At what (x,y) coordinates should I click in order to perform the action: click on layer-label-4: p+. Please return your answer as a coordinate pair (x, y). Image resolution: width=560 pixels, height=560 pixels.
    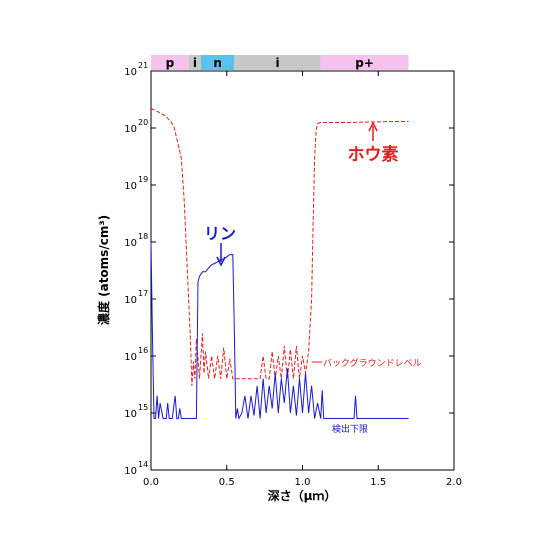
    Looking at the image, I should click on (364, 63).